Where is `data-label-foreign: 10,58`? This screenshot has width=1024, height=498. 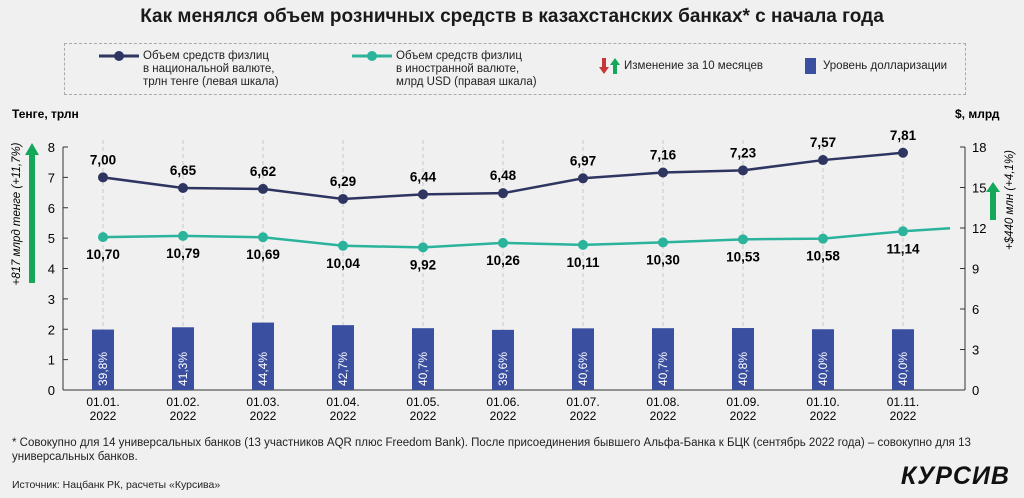
data-label-foreign: 10,58 is located at coordinates (823, 256).